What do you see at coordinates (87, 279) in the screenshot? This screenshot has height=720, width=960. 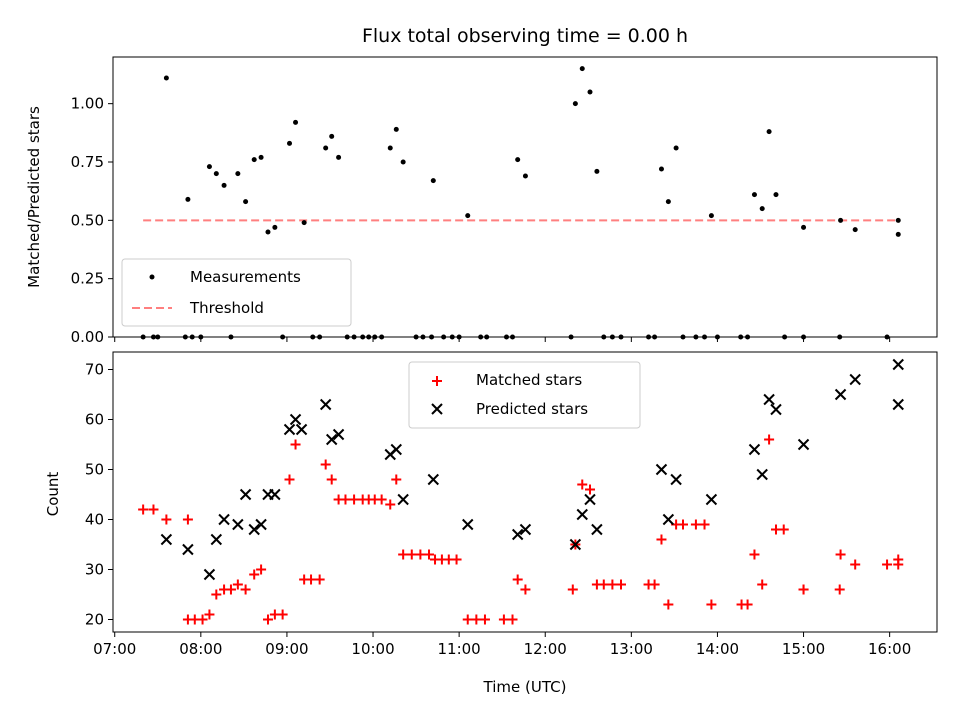 I see `top-y-tick-label: 0.25` at bounding box center [87, 279].